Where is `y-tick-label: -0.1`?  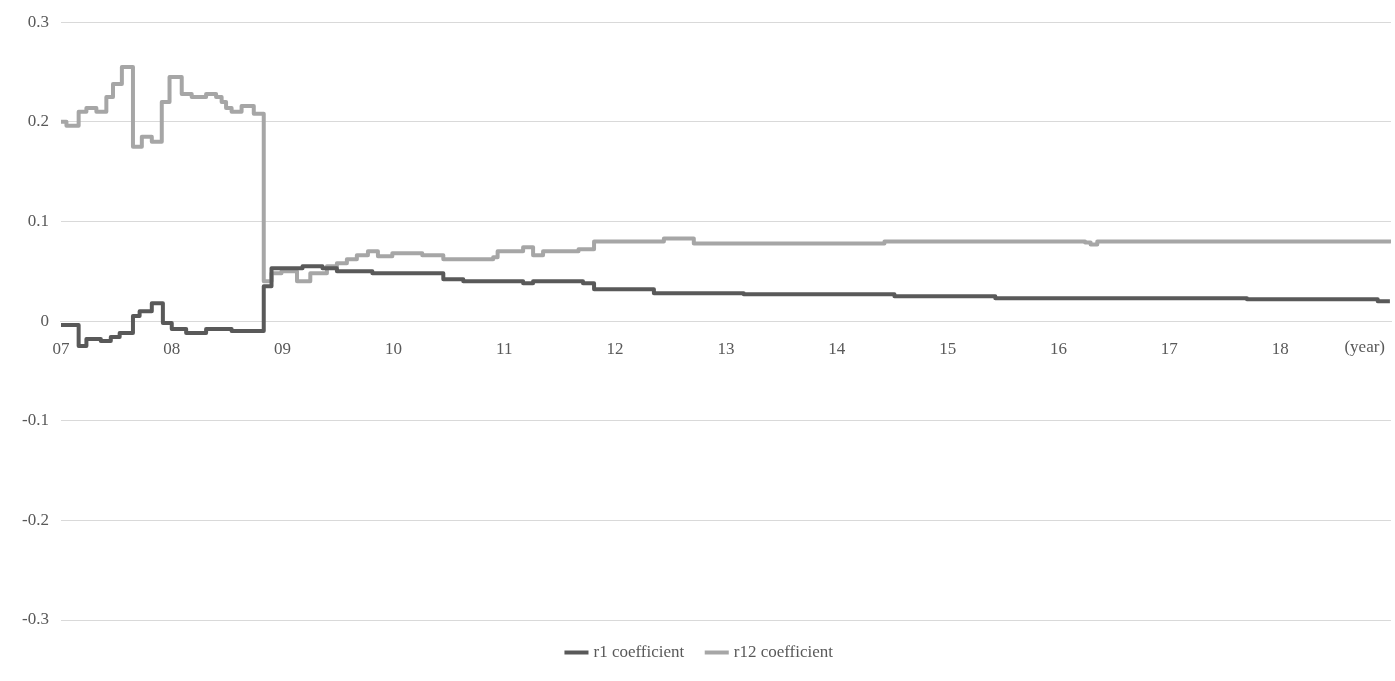 y-tick-label: -0.1 is located at coordinates (35, 420).